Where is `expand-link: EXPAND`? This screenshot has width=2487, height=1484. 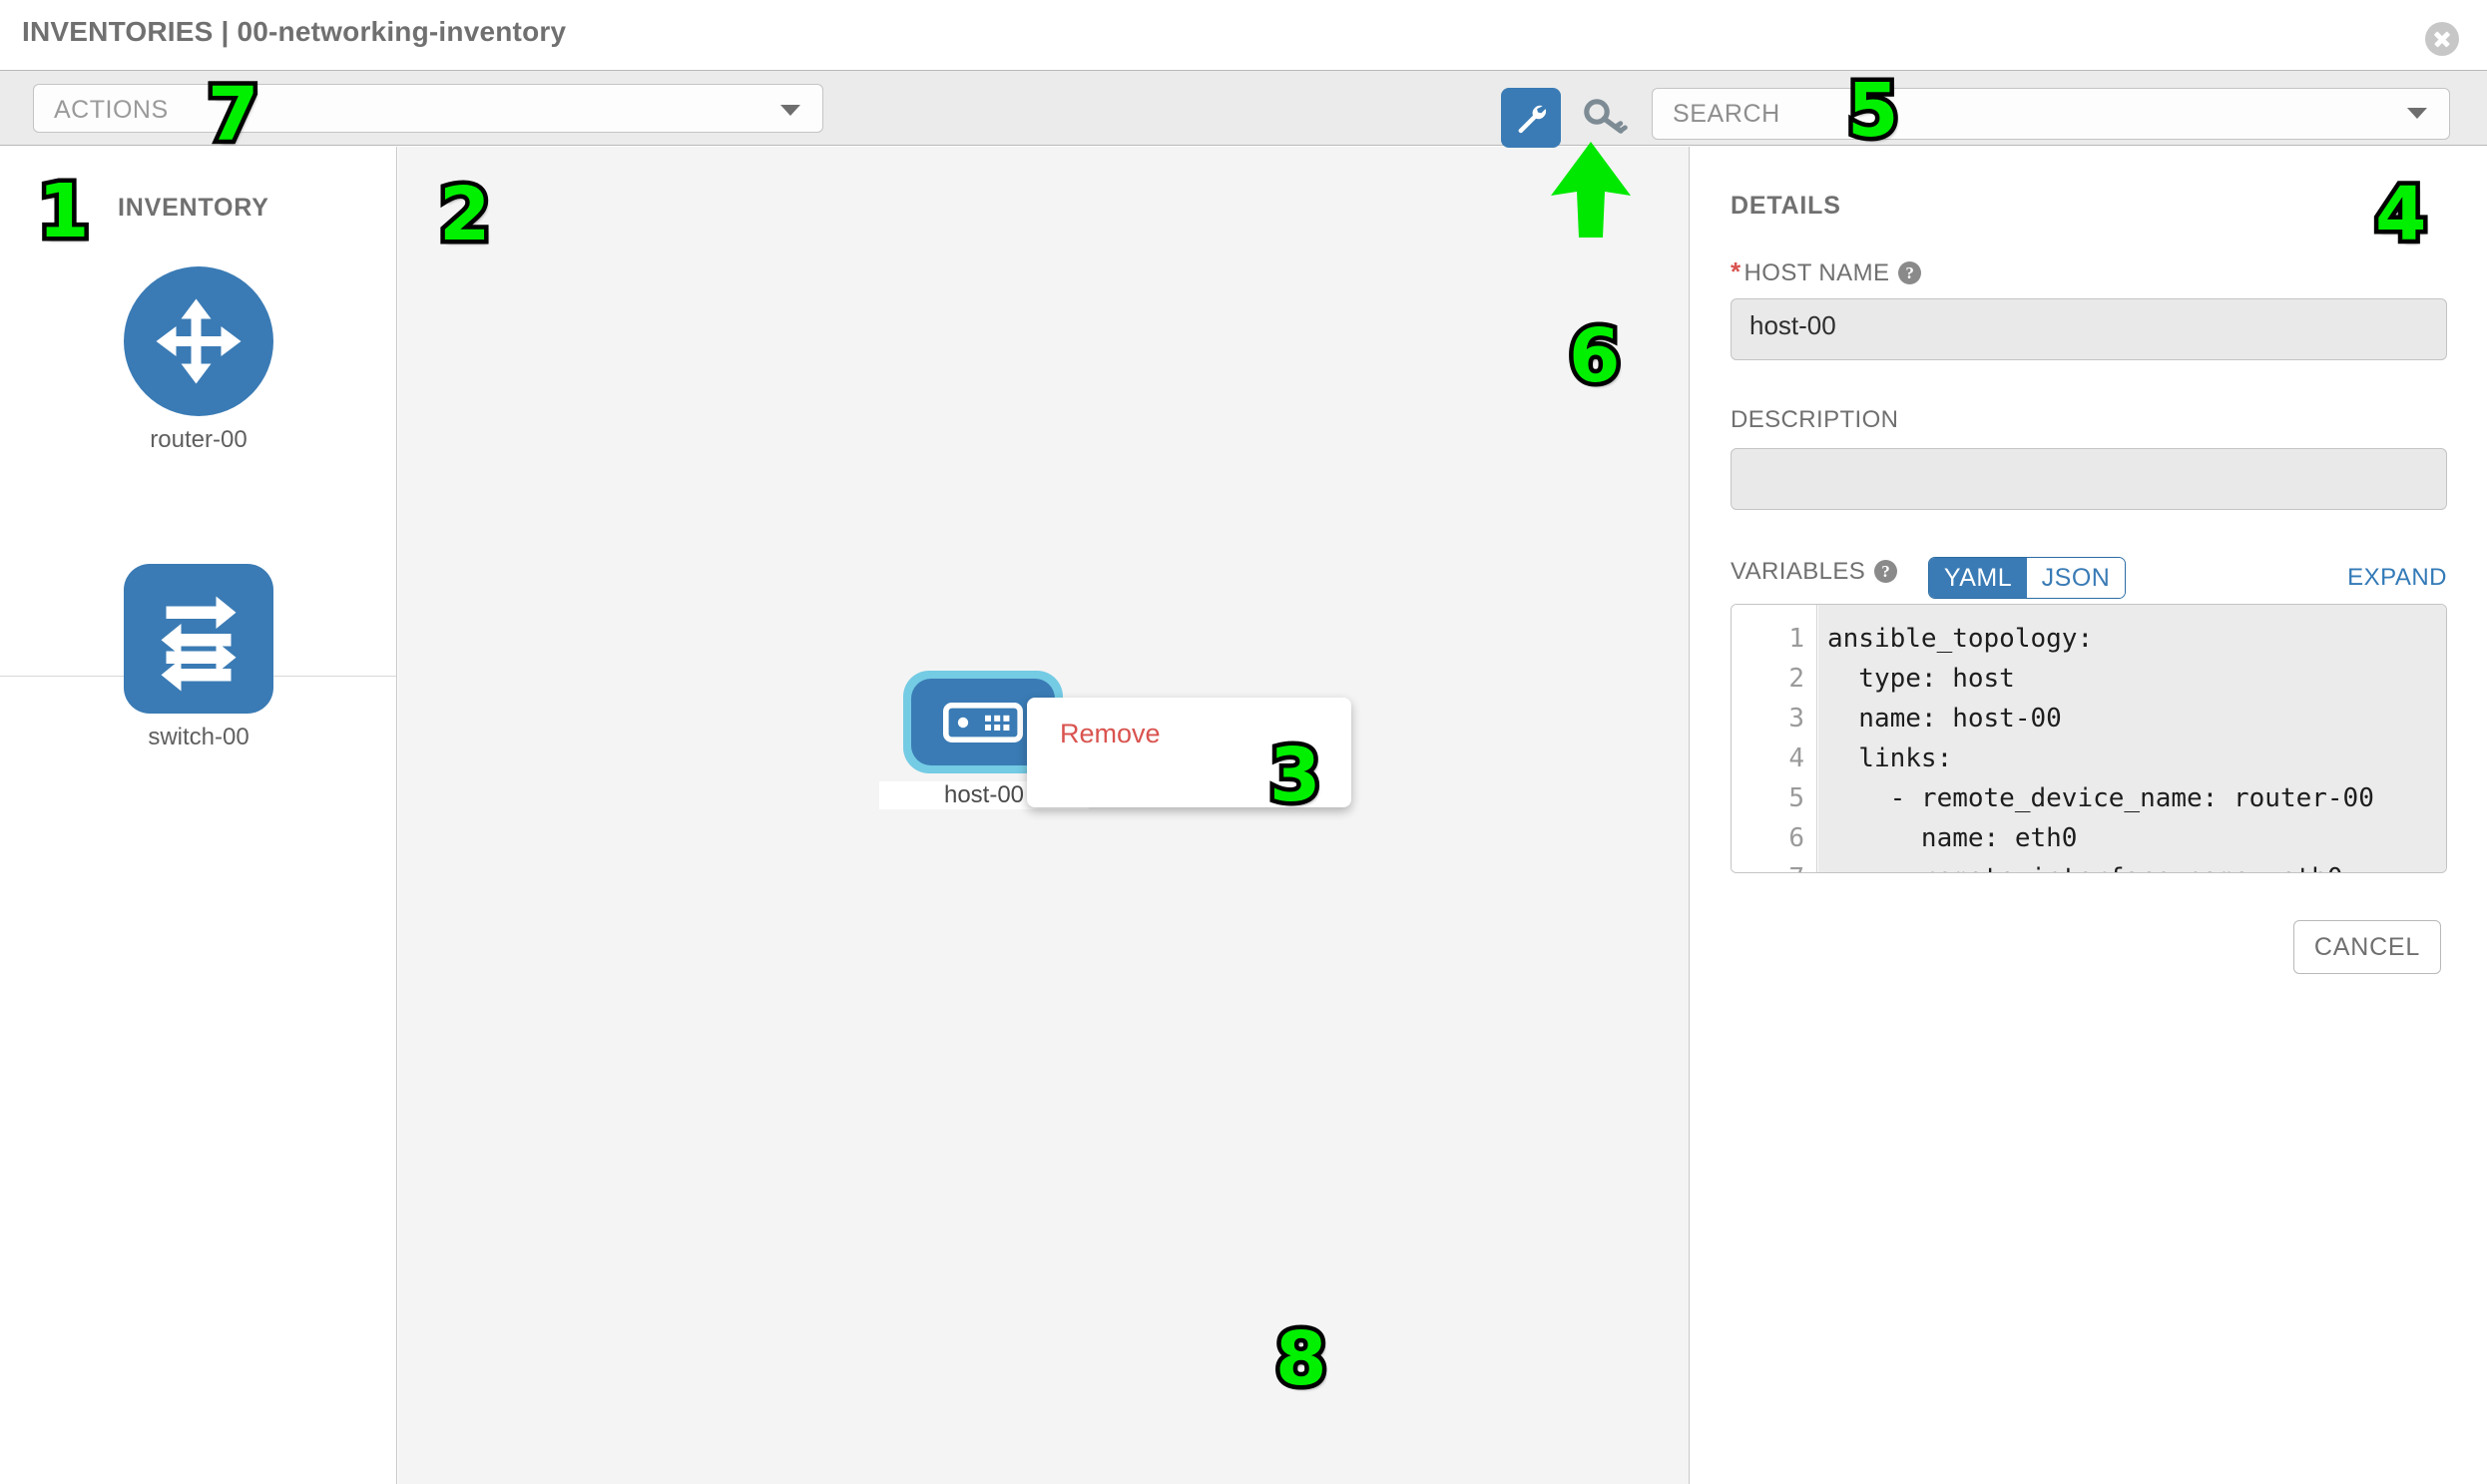
expand-link: EXPAND is located at coordinates (2397, 577).